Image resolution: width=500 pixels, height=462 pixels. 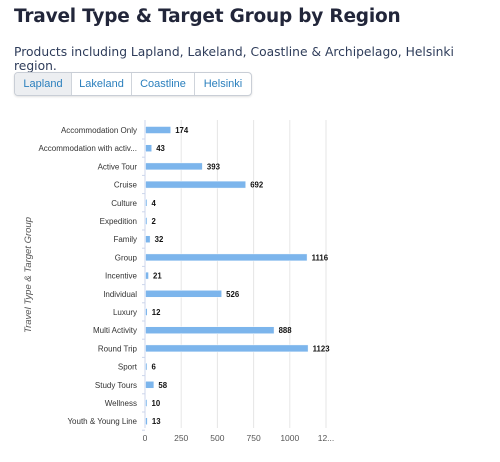 I want to click on data-label: 10, so click(x=156, y=403).